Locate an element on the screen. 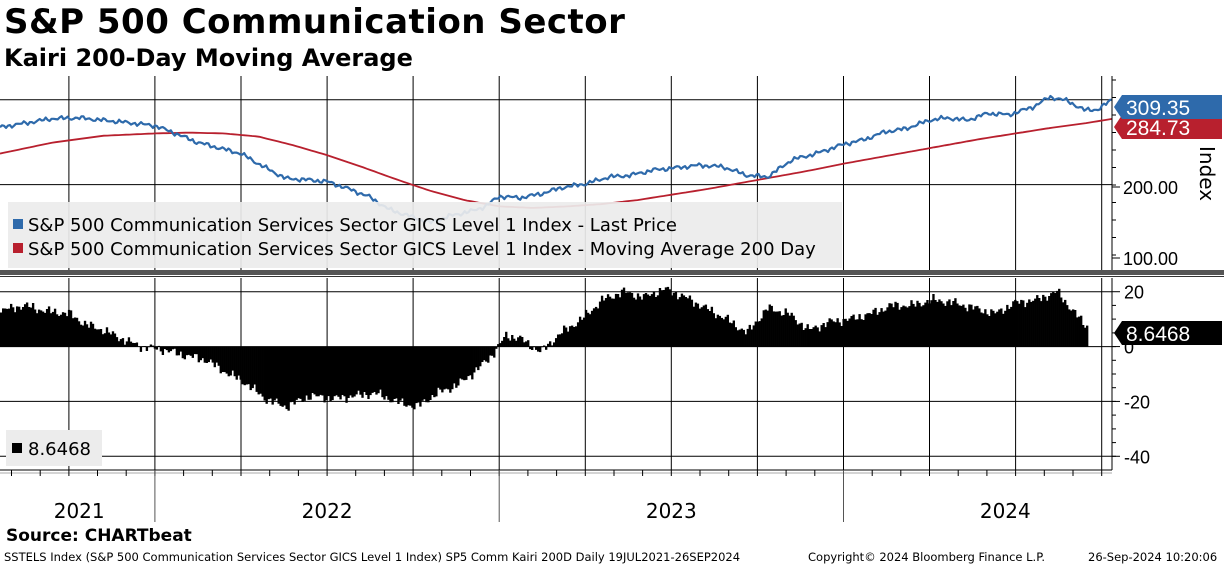 The width and height of the screenshot is (1224, 566). source-note: Source: CHARTbeat is located at coordinates (99, 536).